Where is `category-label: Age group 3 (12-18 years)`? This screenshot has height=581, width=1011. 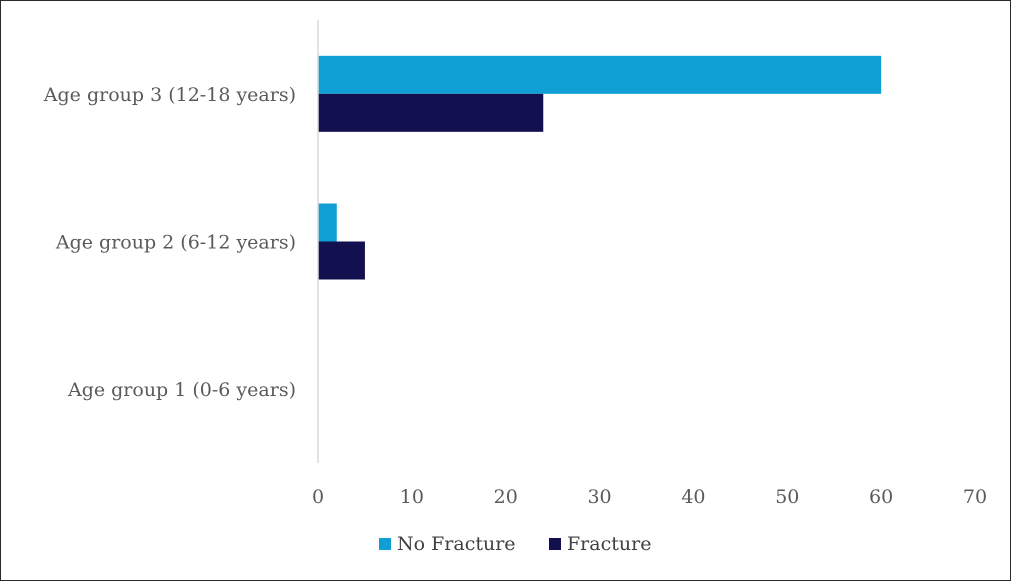
category-label: Age group 3 (12-18 years) is located at coordinates (169, 95).